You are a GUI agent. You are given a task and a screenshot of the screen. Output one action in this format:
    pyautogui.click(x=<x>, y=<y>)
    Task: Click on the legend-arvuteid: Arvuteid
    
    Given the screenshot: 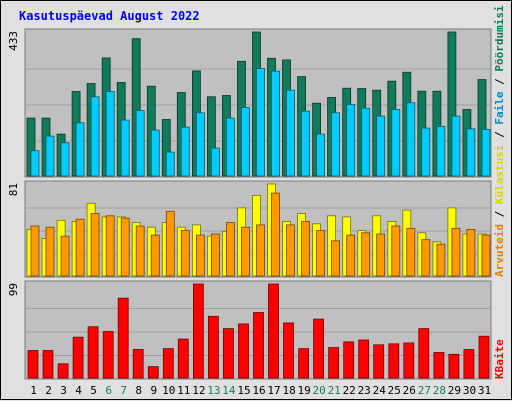 What is the action you would take?
    pyautogui.click(x=499, y=250)
    